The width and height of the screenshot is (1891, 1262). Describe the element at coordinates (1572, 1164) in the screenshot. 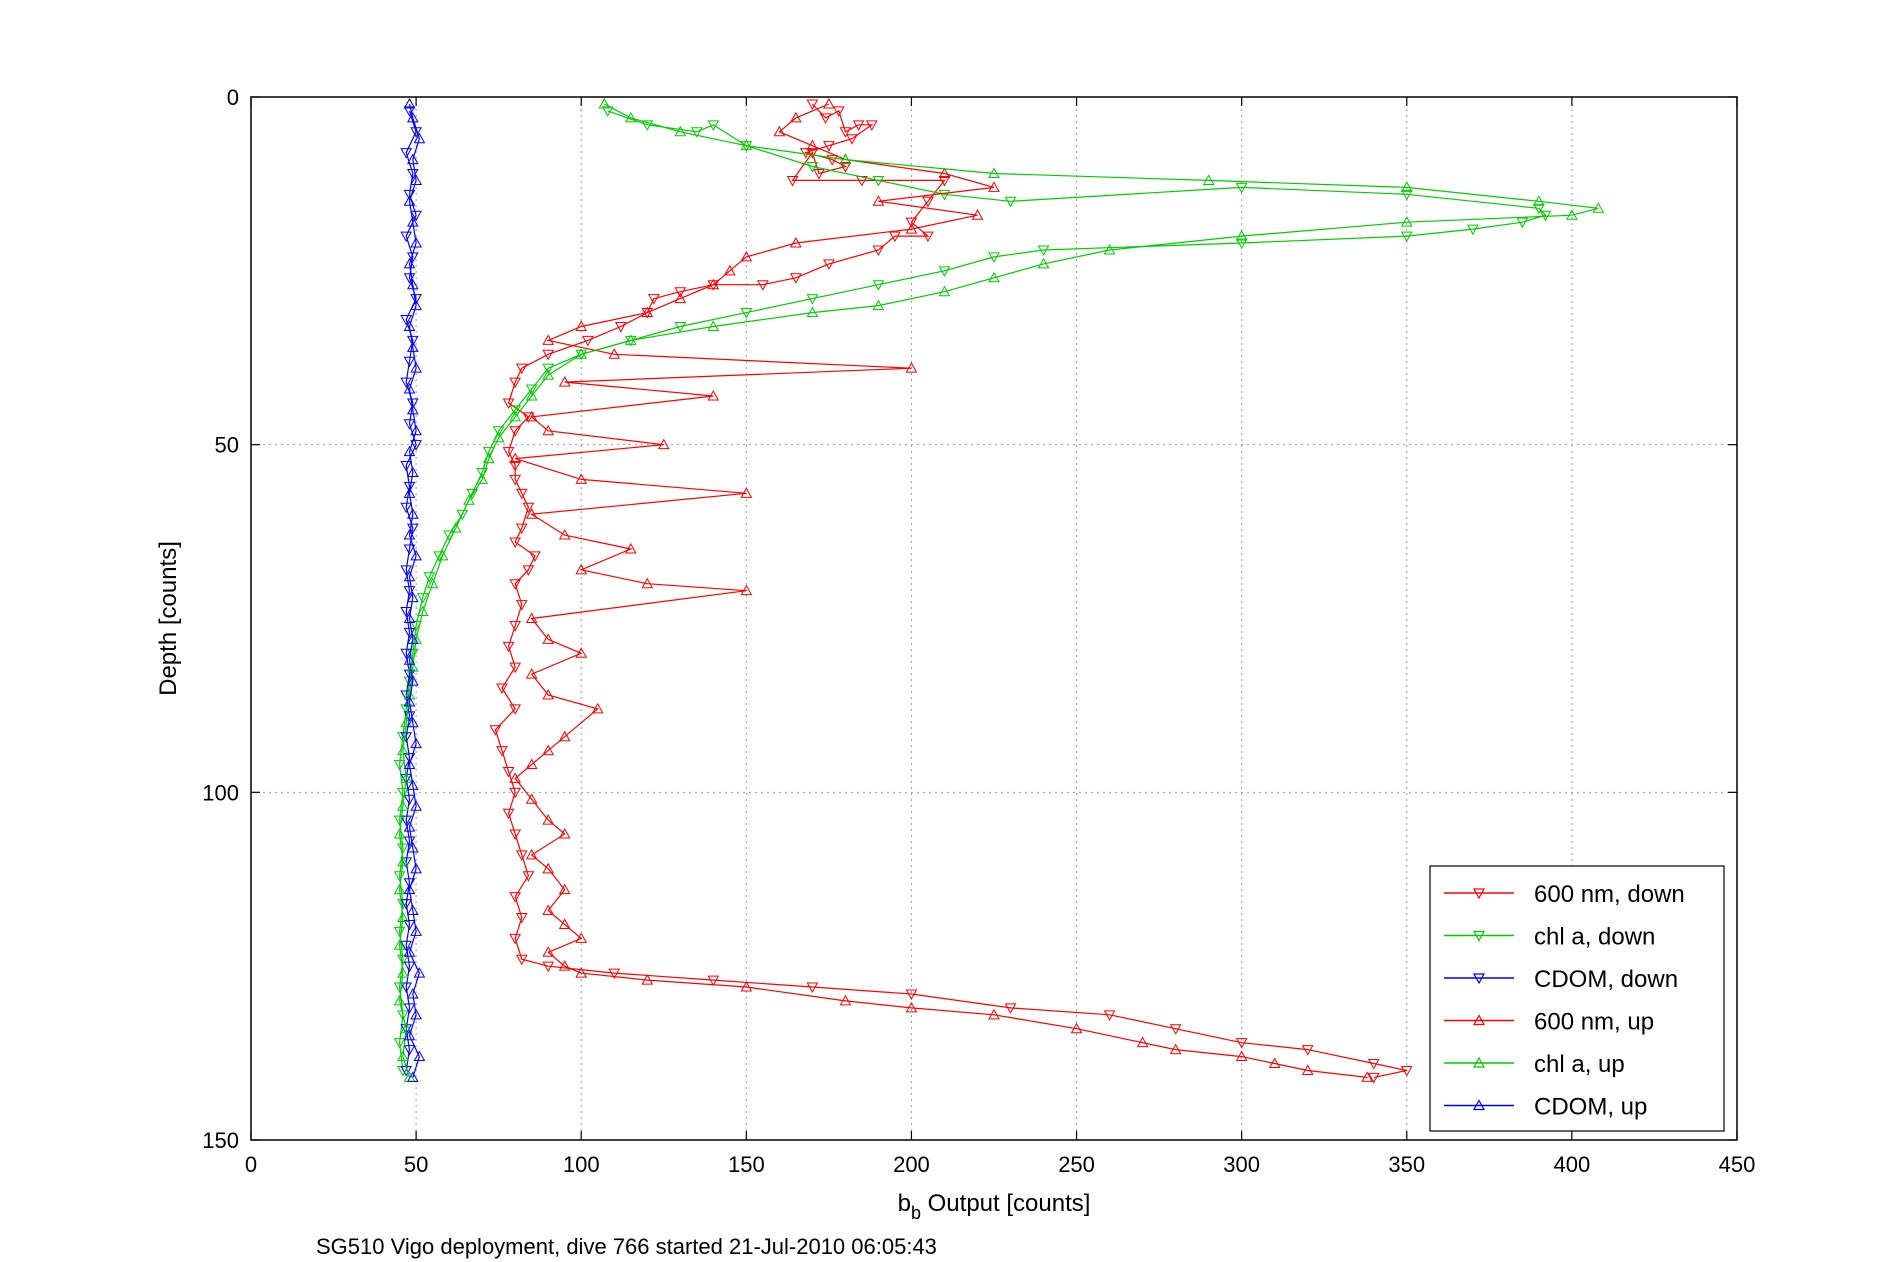

I see `x-tick-label: 400` at that location.